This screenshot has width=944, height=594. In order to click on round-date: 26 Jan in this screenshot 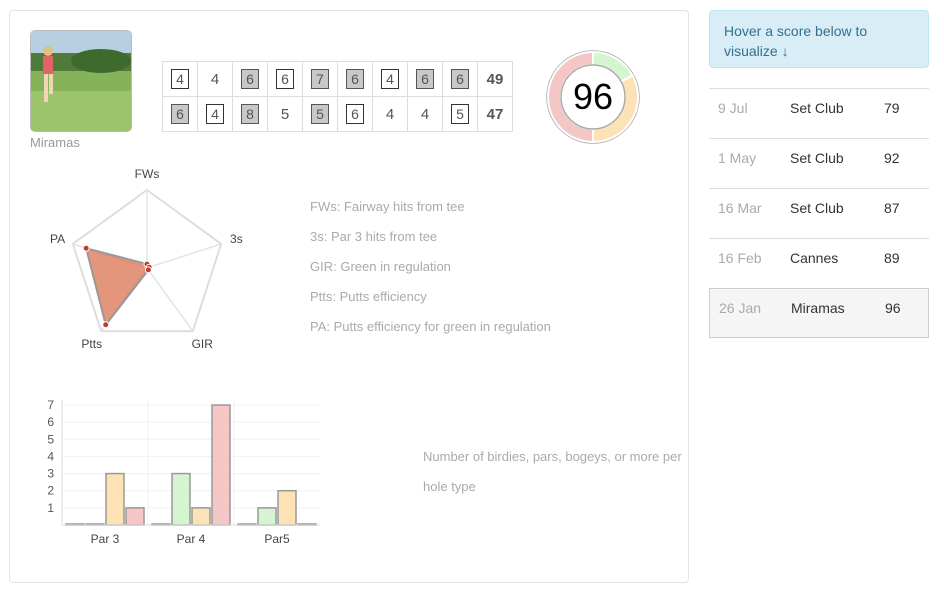, I will do `click(740, 308)`.